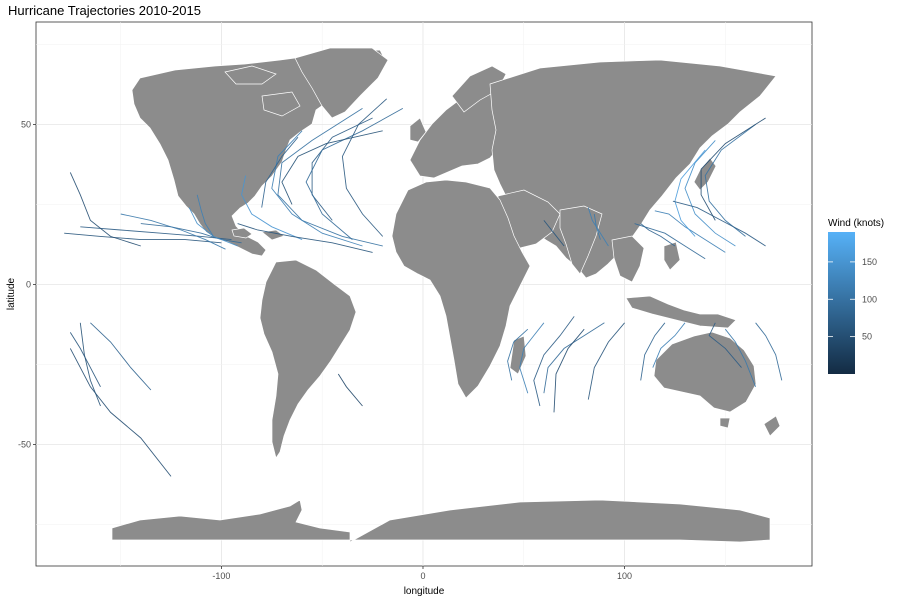 This screenshot has height=600, width=900. What do you see at coordinates (867, 337) in the screenshot?
I see `legend-tick-label: 50` at bounding box center [867, 337].